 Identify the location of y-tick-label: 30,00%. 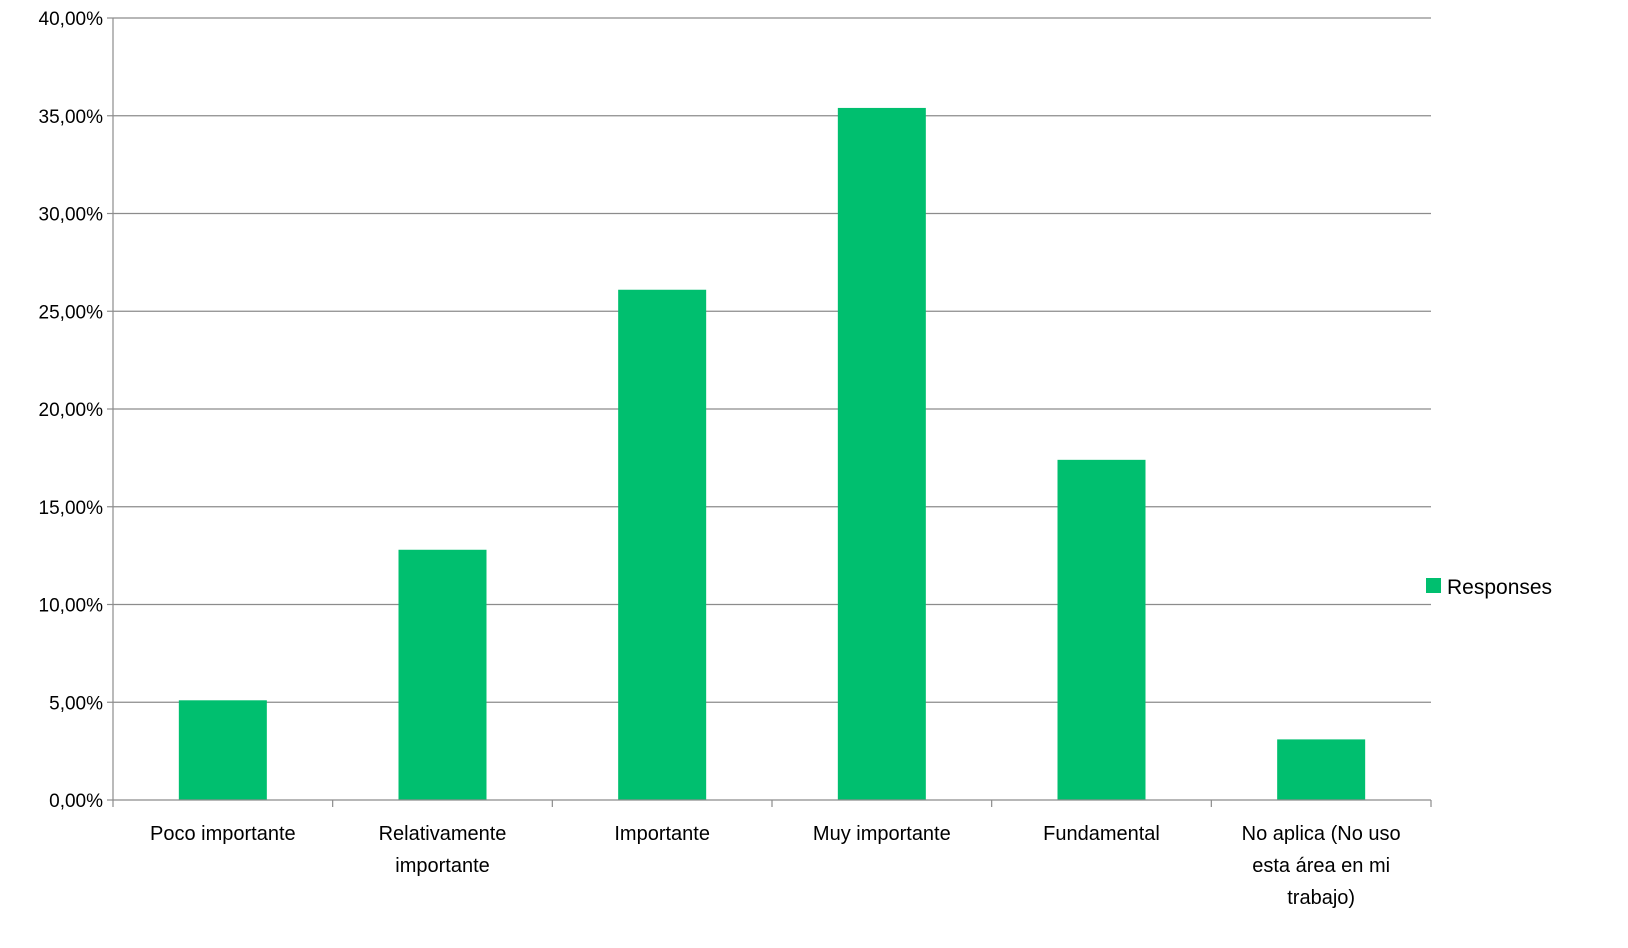
(71, 215).